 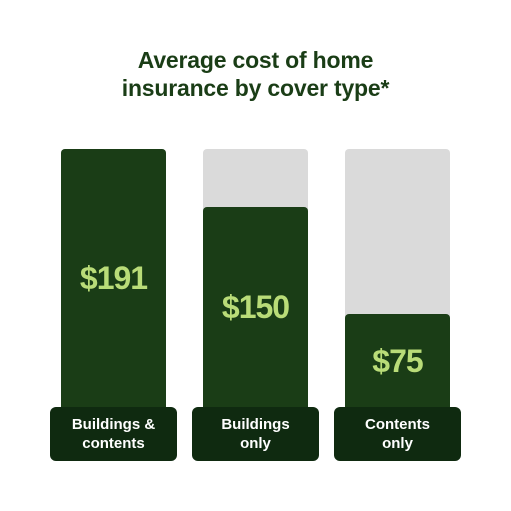 What do you see at coordinates (113, 443) in the screenshot?
I see `category-label-line: contents` at bounding box center [113, 443].